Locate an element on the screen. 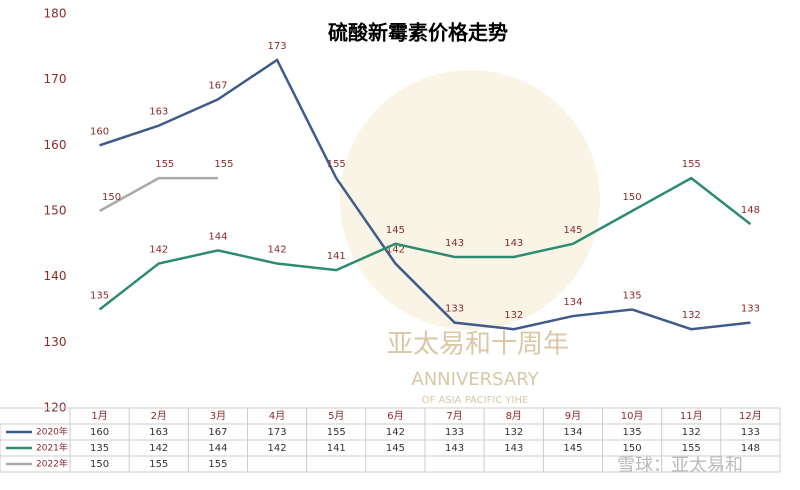  y-tick-label: 180 is located at coordinates (55, 14).